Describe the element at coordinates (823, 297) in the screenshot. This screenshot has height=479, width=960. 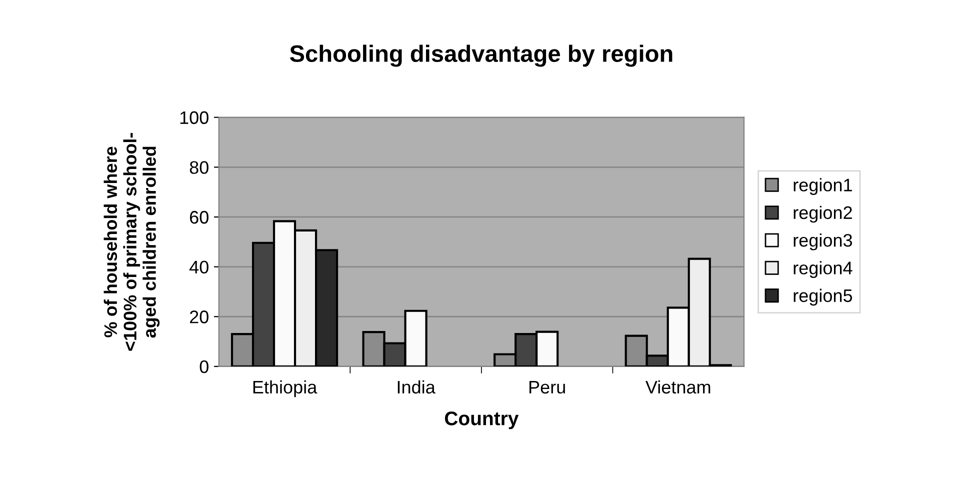
I see `legend-label: region5` at that location.